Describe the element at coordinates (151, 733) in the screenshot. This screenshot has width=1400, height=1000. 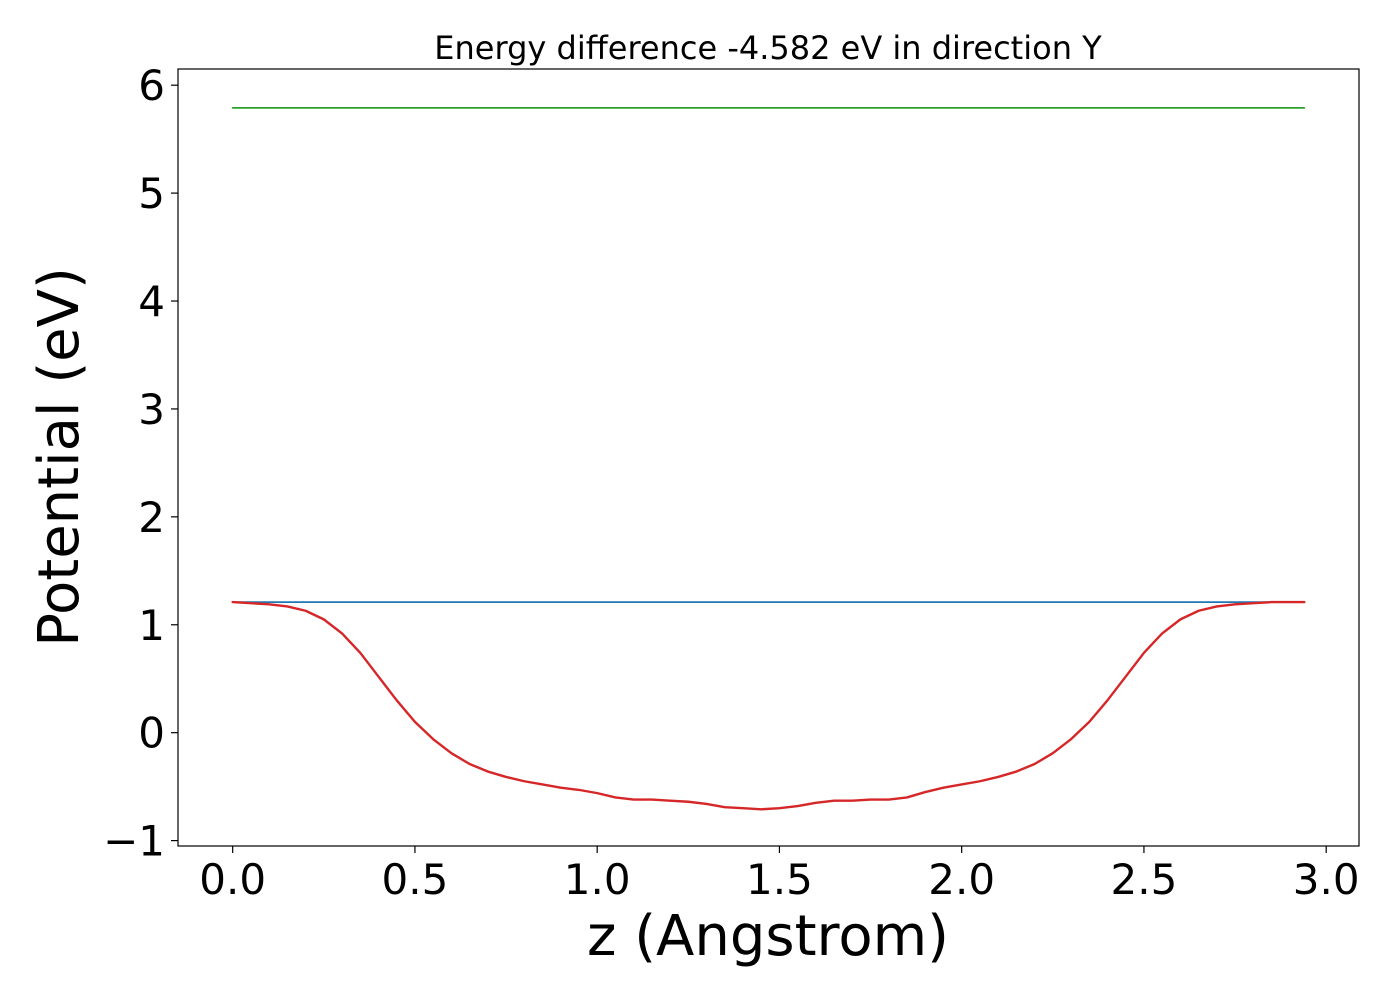
I see `y-tick-label: 0` at that location.